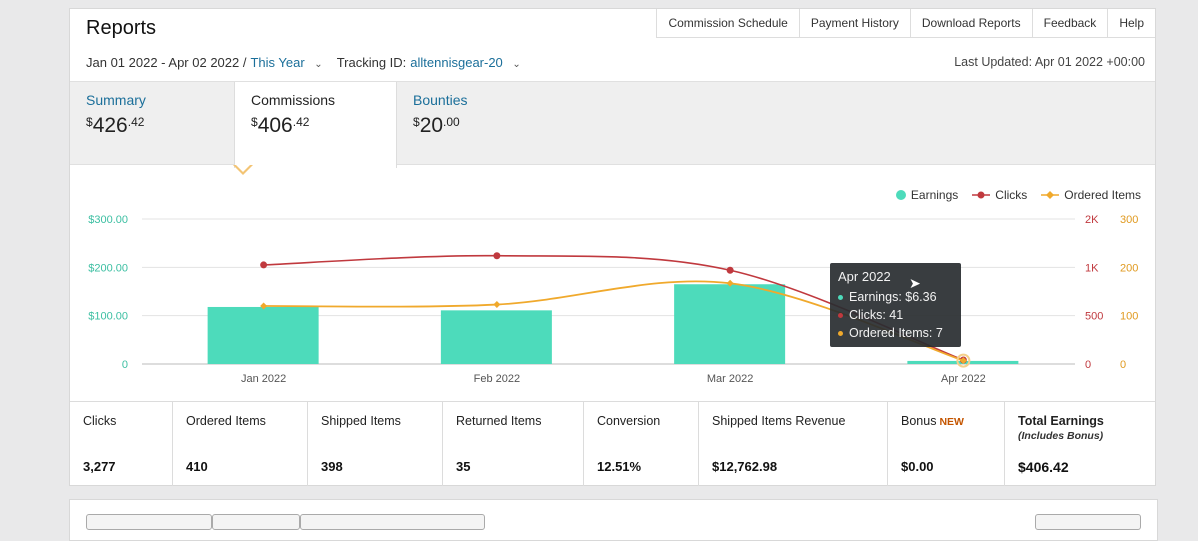 The height and width of the screenshot is (541, 1198). I want to click on new-badge: NEW, so click(951, 422).